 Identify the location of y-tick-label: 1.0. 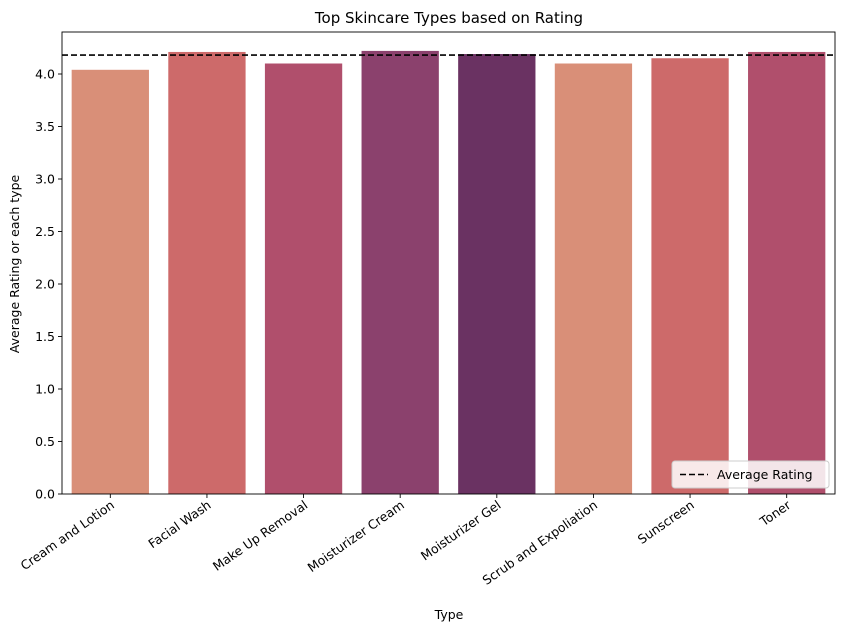
(45, 389).